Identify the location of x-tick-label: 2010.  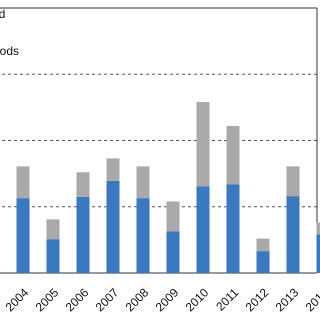
(197, 299).